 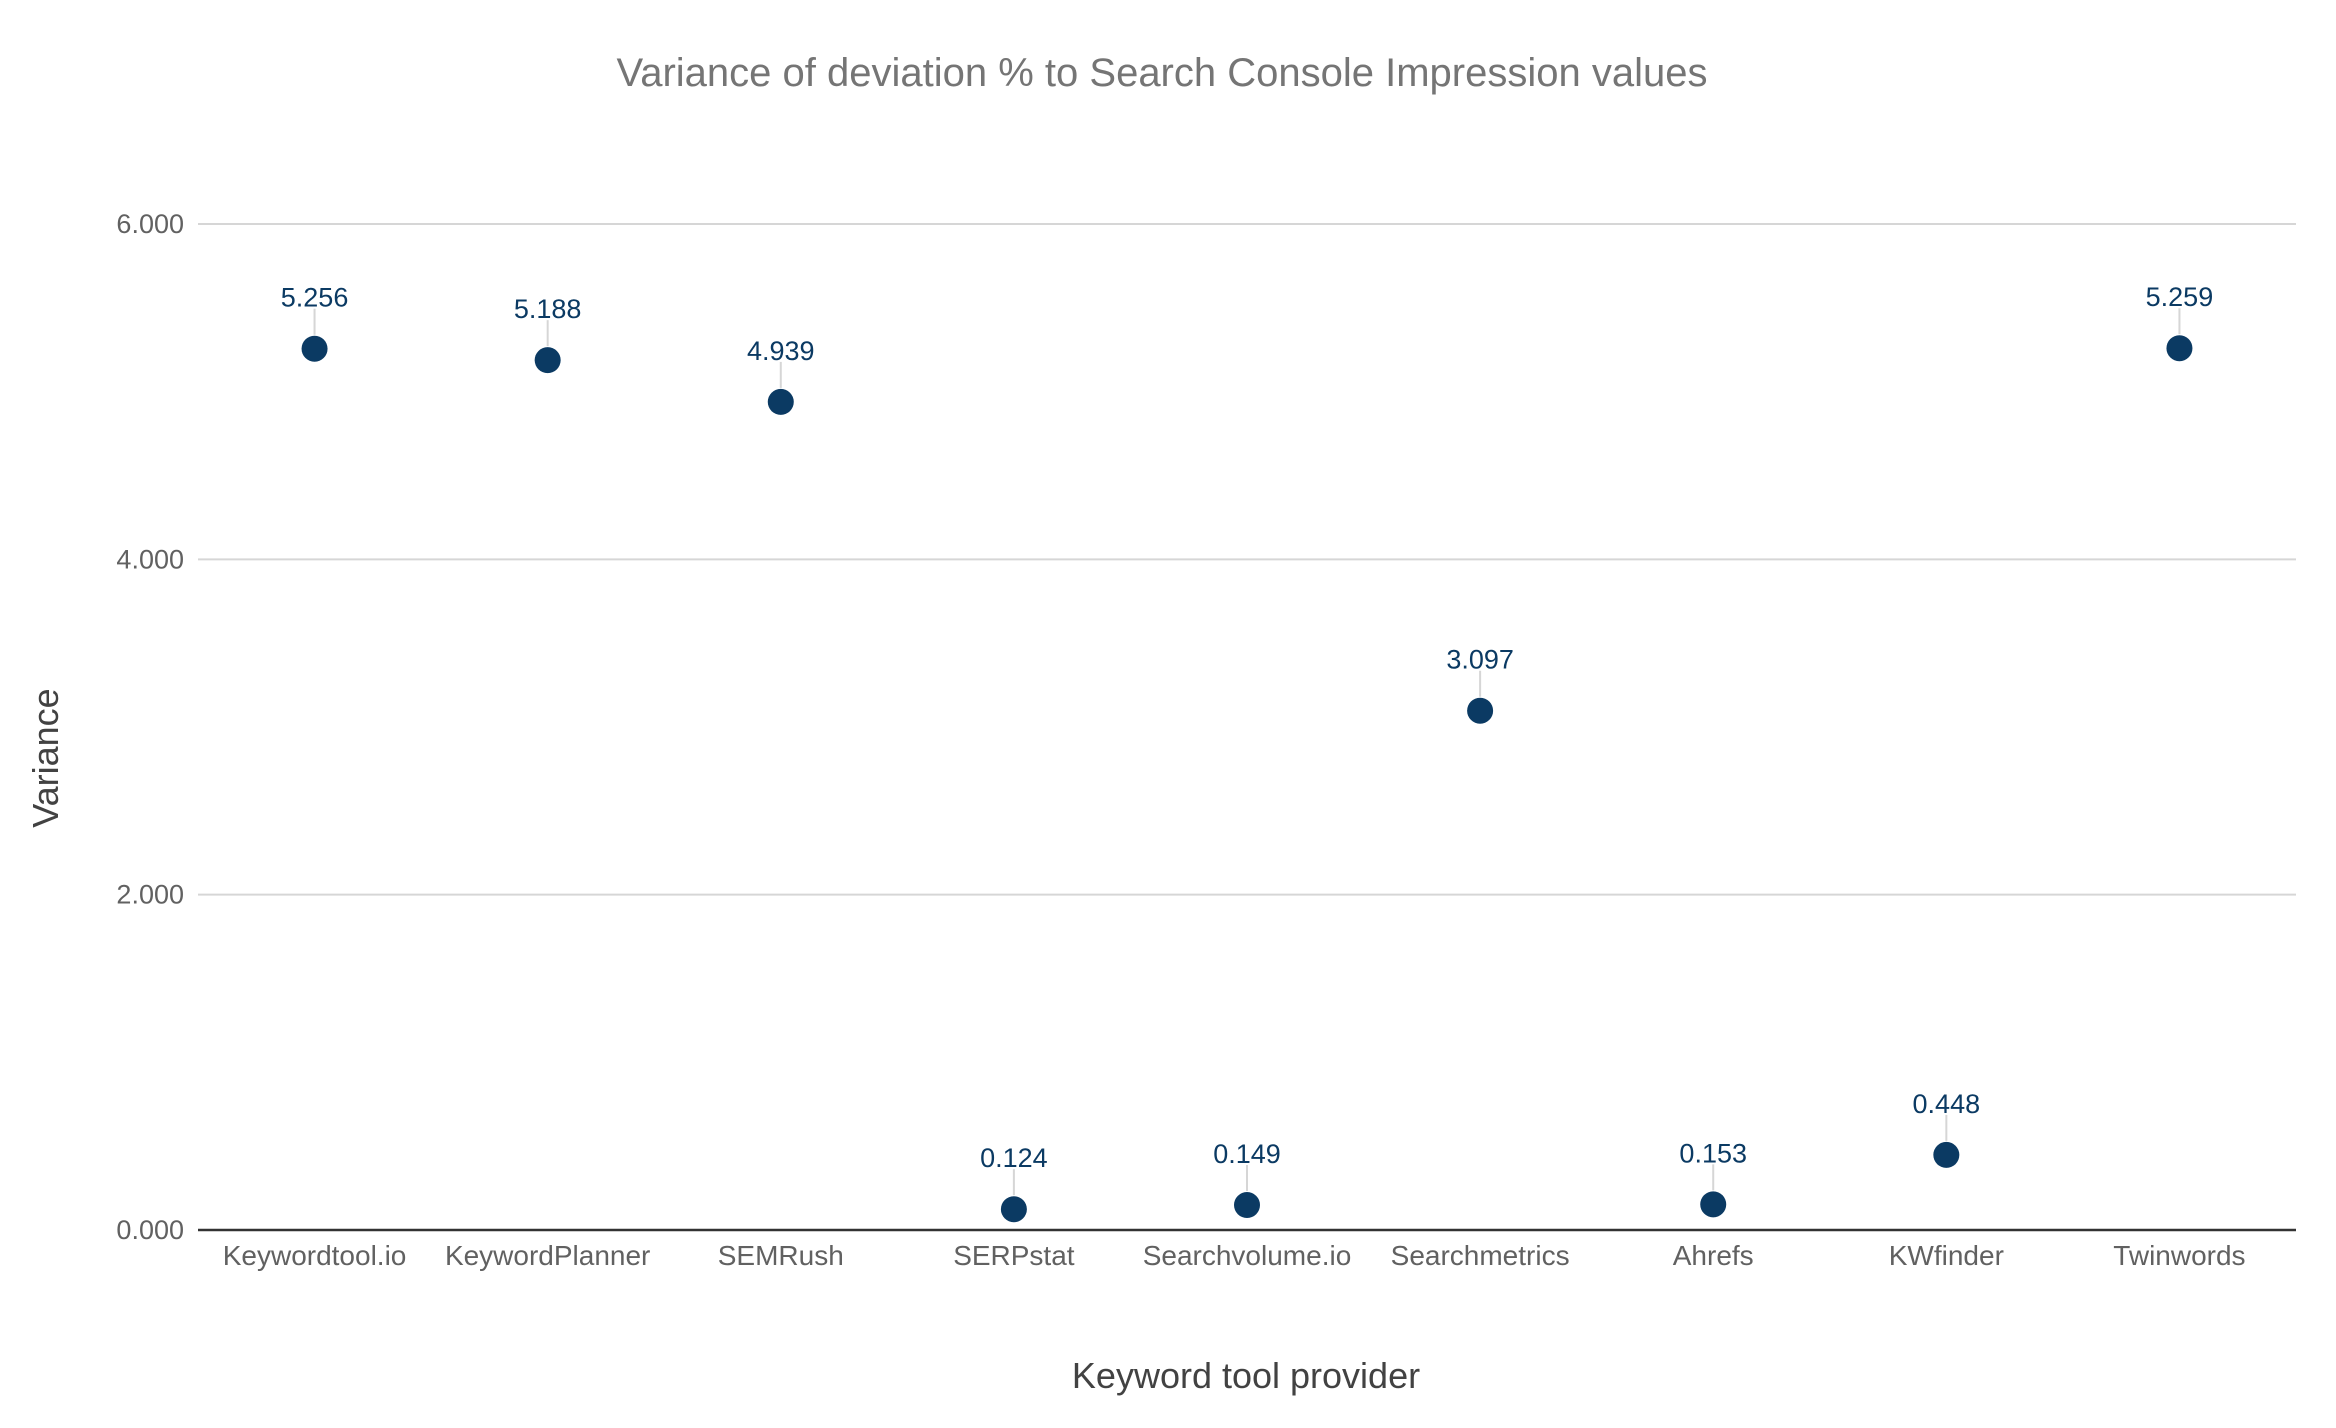 I want to click on x-tick-label: SERPstat, so click(x=1014, y=1255).